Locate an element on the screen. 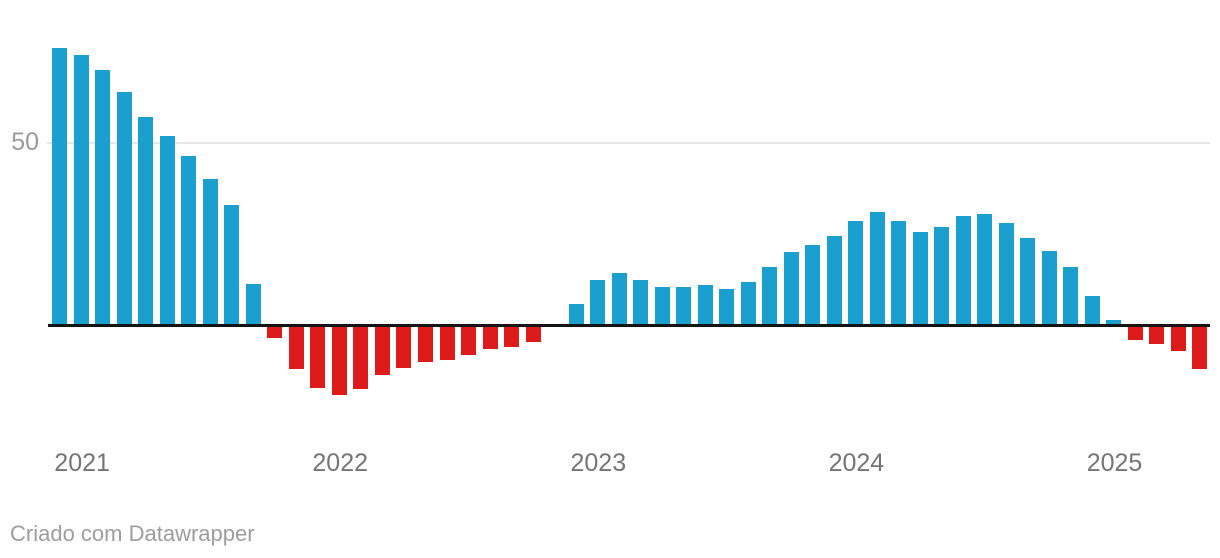 Image resolution: width=1220 pixels, height=558 pixels. zero-baseline-axis is located at coordinates (629, 325).